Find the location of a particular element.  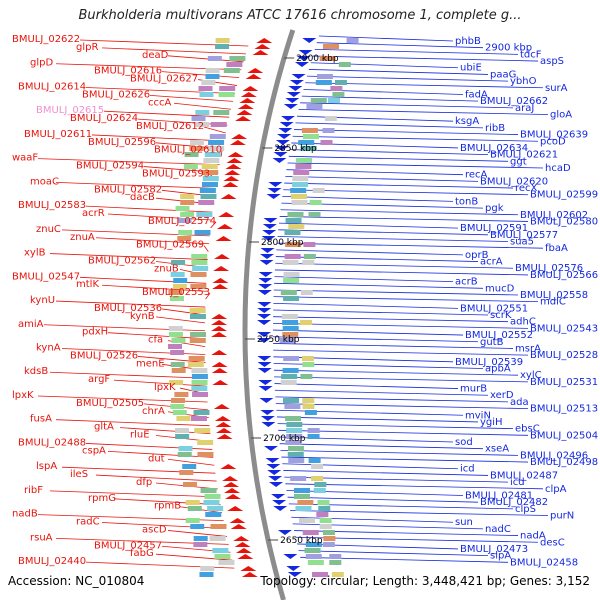

left-gene-label: znuA is located at coordinates (82, 237).